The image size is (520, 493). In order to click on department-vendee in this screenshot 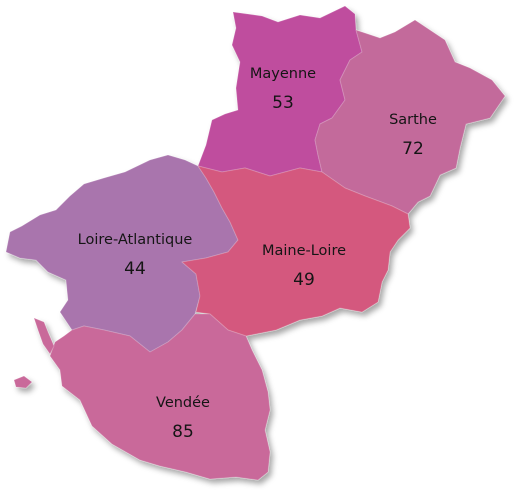, I will do `click(160, 397)`.